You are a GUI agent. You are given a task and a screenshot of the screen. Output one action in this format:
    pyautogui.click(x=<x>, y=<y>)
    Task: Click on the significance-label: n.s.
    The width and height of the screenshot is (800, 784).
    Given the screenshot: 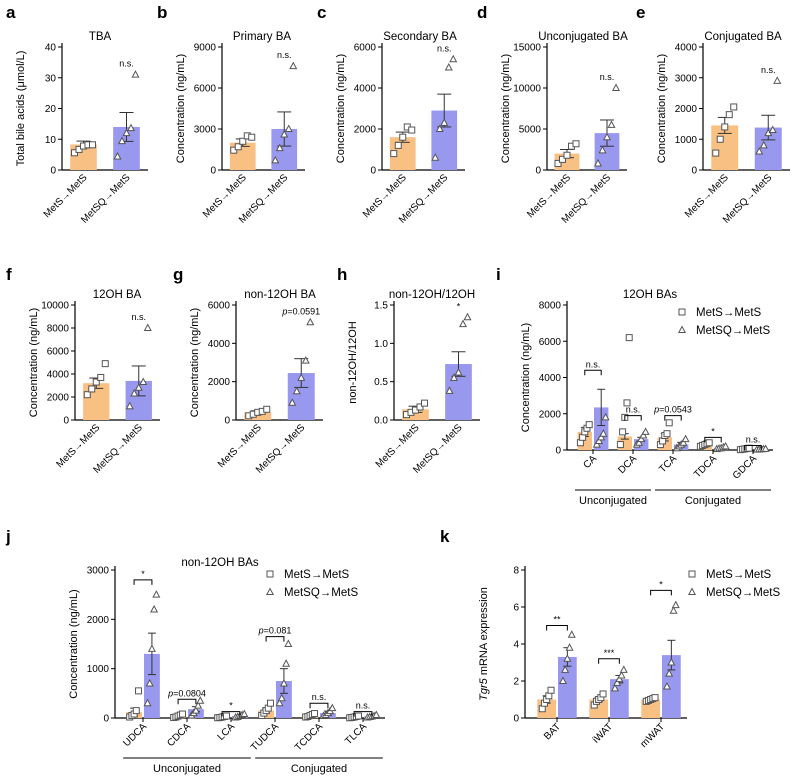 What is the action you would take?
    pyautogui.click(x=444, y=48)
    